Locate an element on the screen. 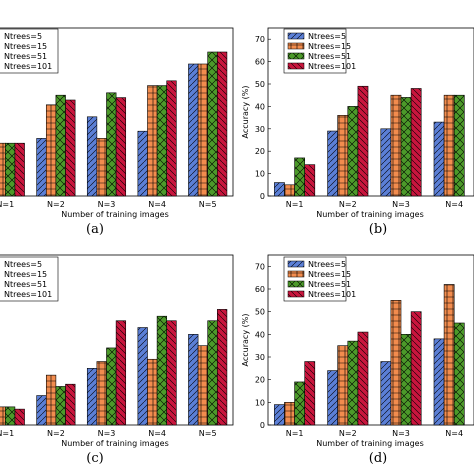 The width and height of the screenshot is (474, 474). y-tick-label: 10 is located at coordinates (260, 402).